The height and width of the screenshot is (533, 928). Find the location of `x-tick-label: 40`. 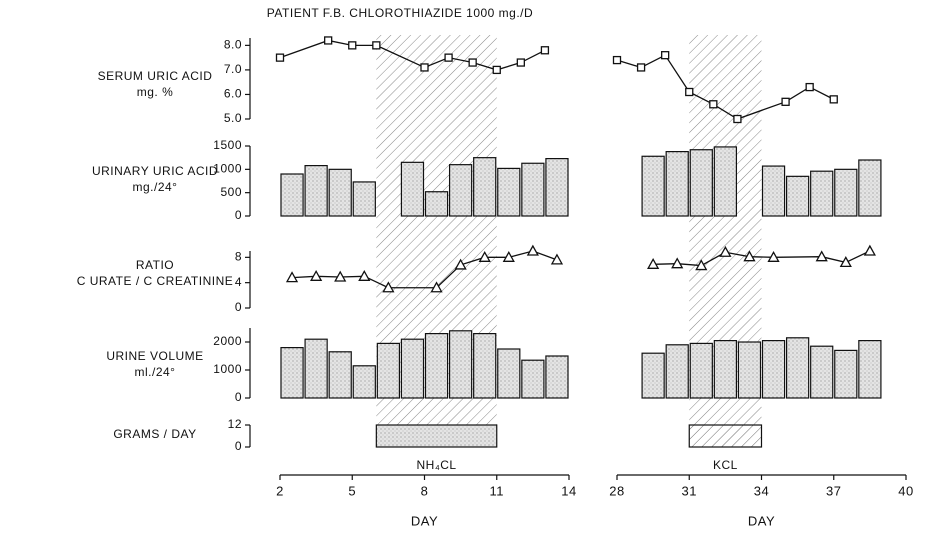

x-tick-label: 40 is located at coordinates (905, 490).